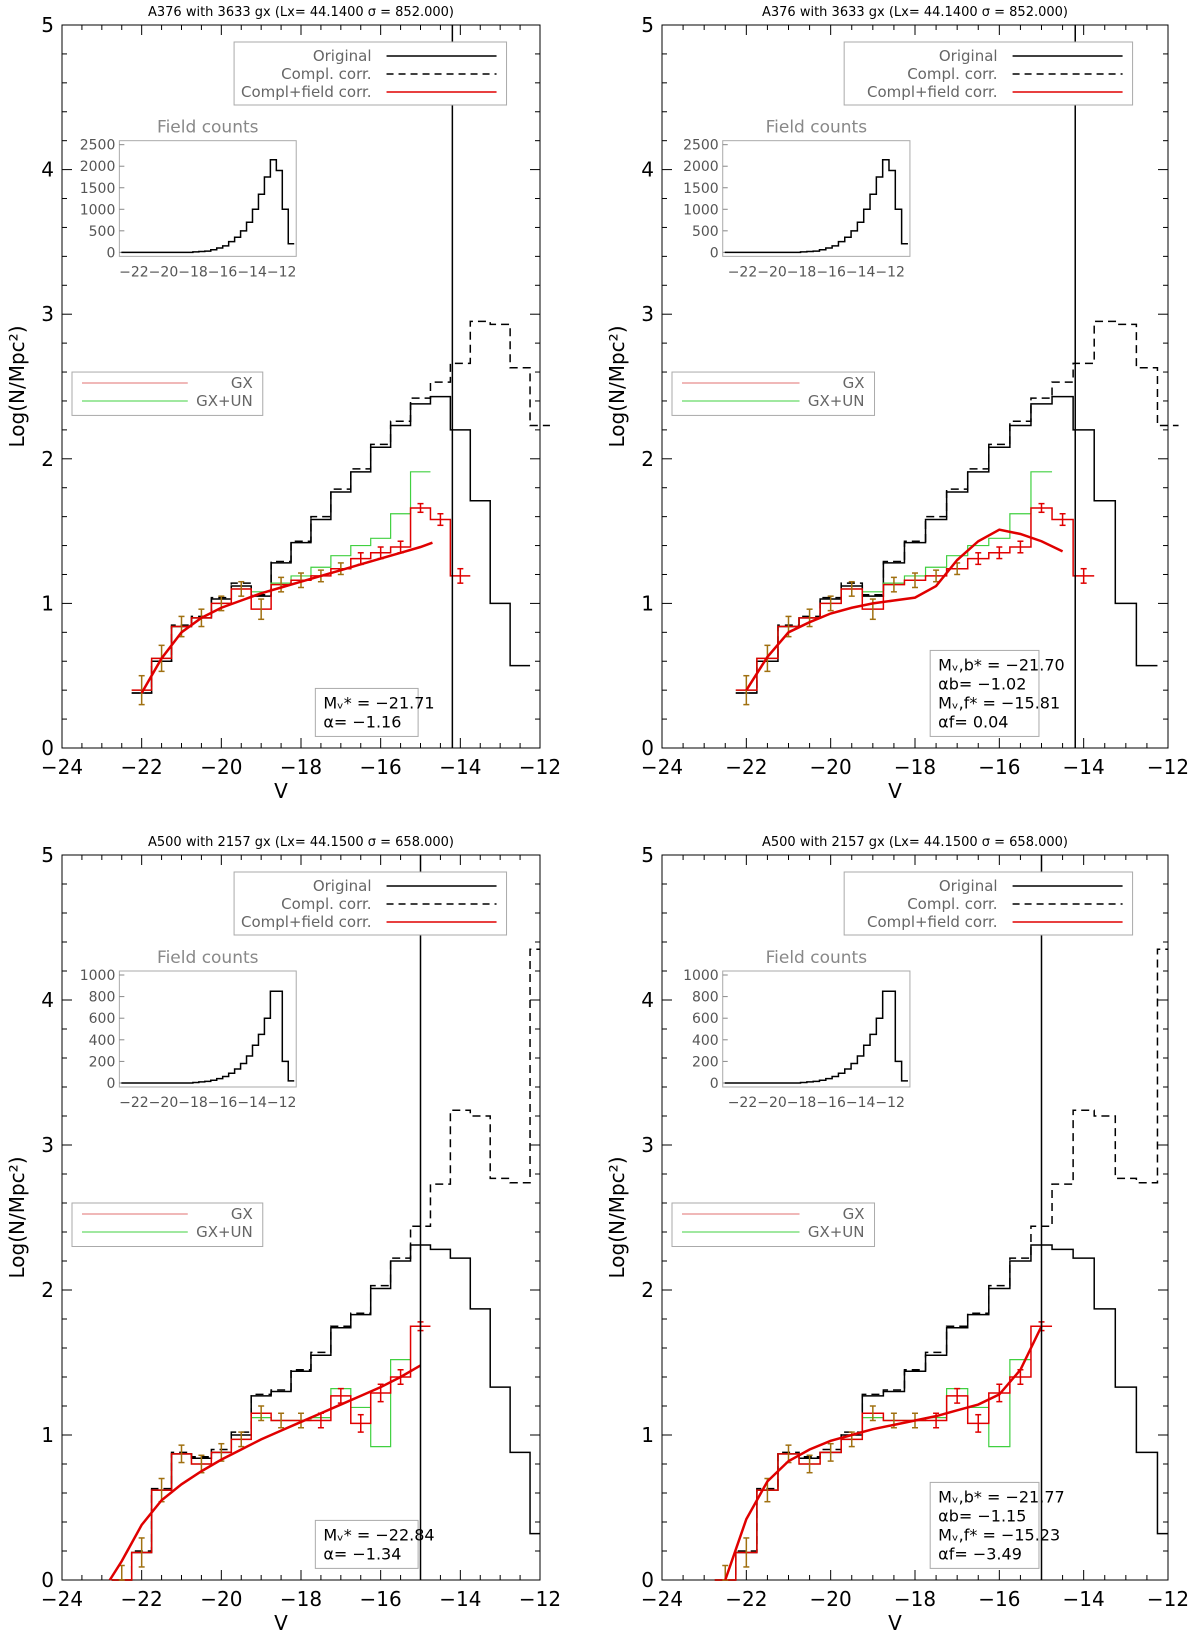 The width and height of the screenshot is (1200, 1652). I want to click on series-compl-corr, so click(325, 1264).